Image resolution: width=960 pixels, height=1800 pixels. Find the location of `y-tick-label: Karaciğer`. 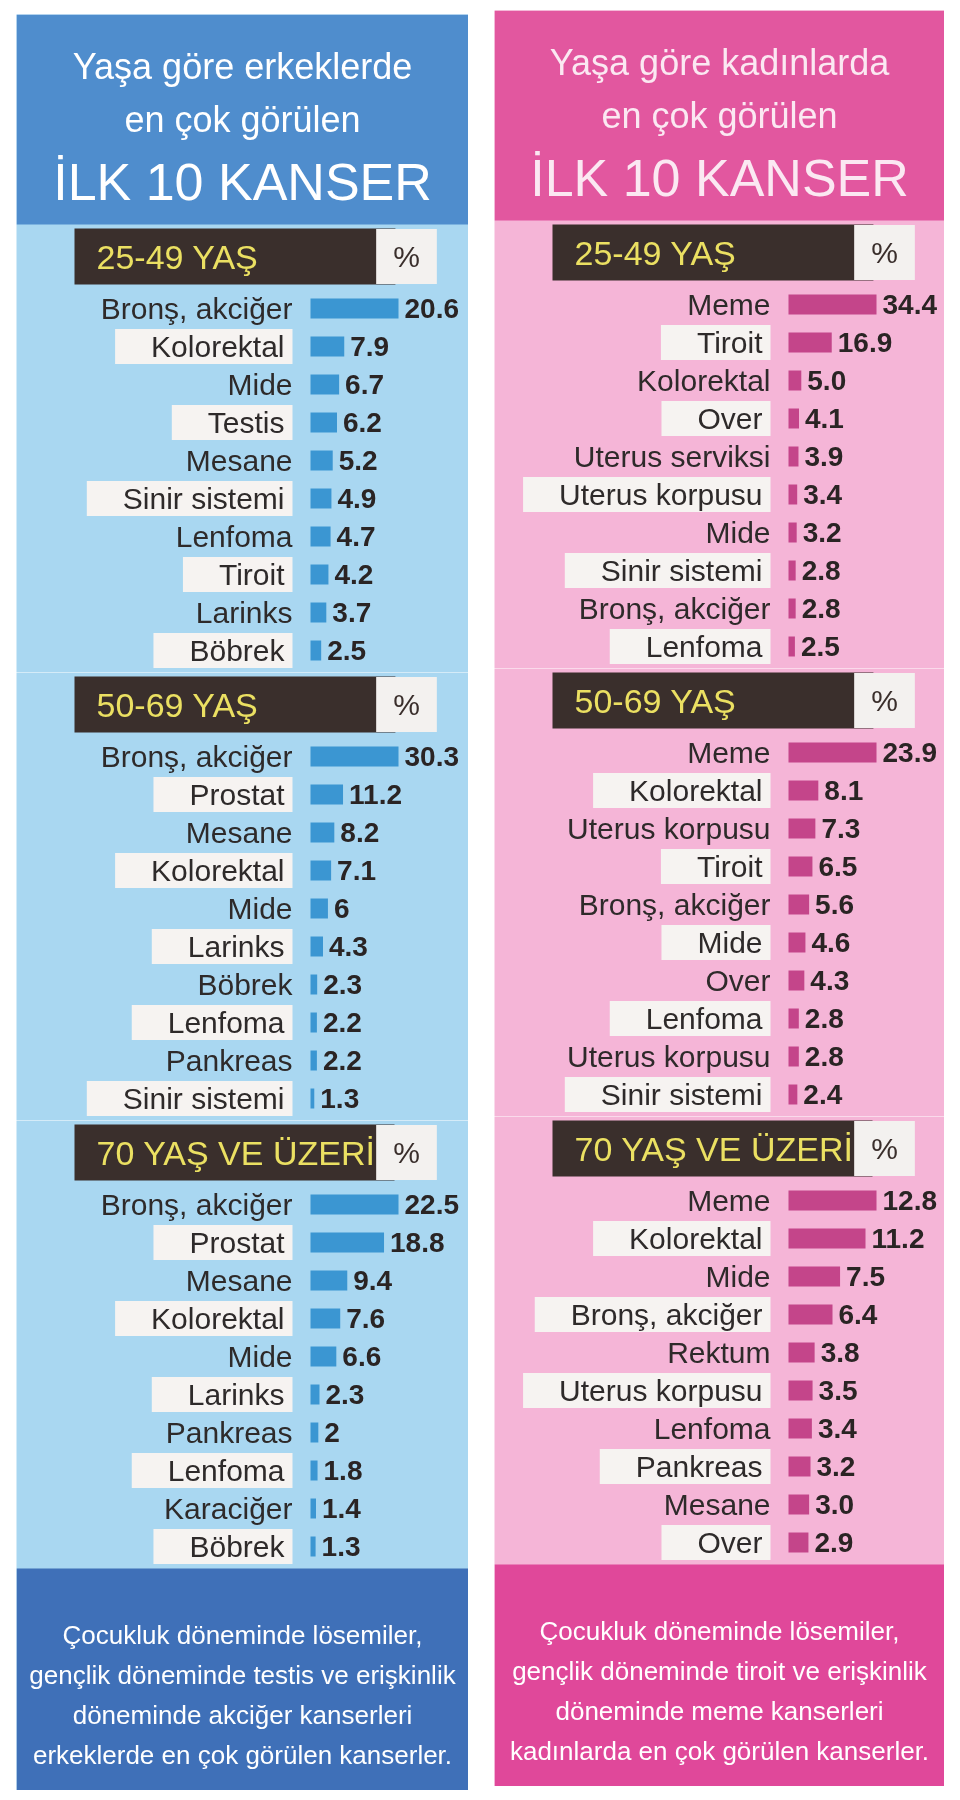

y-tick-label: Karaciğer is located at coordinates (228, 1508).